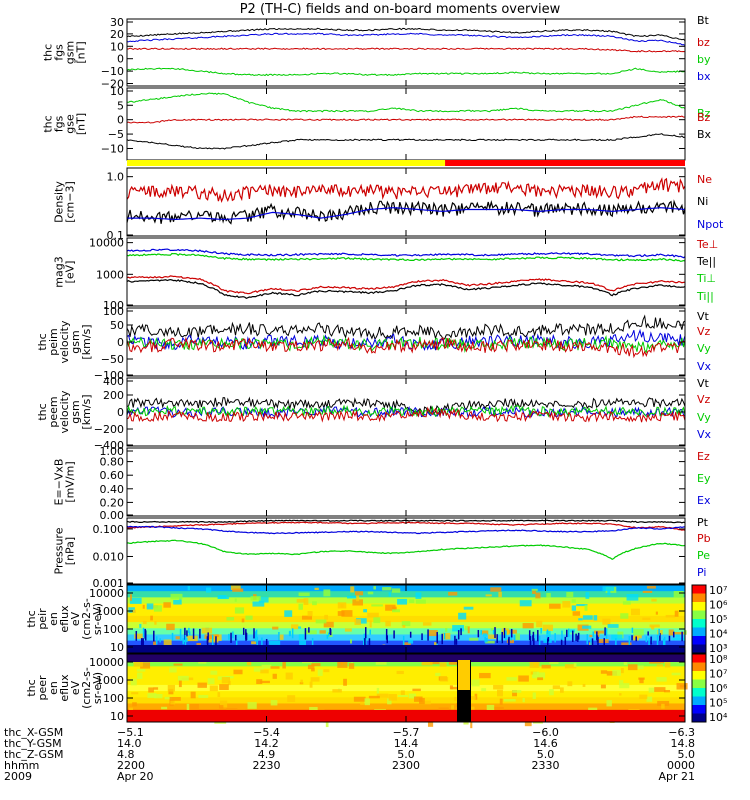  I want to click on y-axis-label: [mV/m], so click(70, 481).